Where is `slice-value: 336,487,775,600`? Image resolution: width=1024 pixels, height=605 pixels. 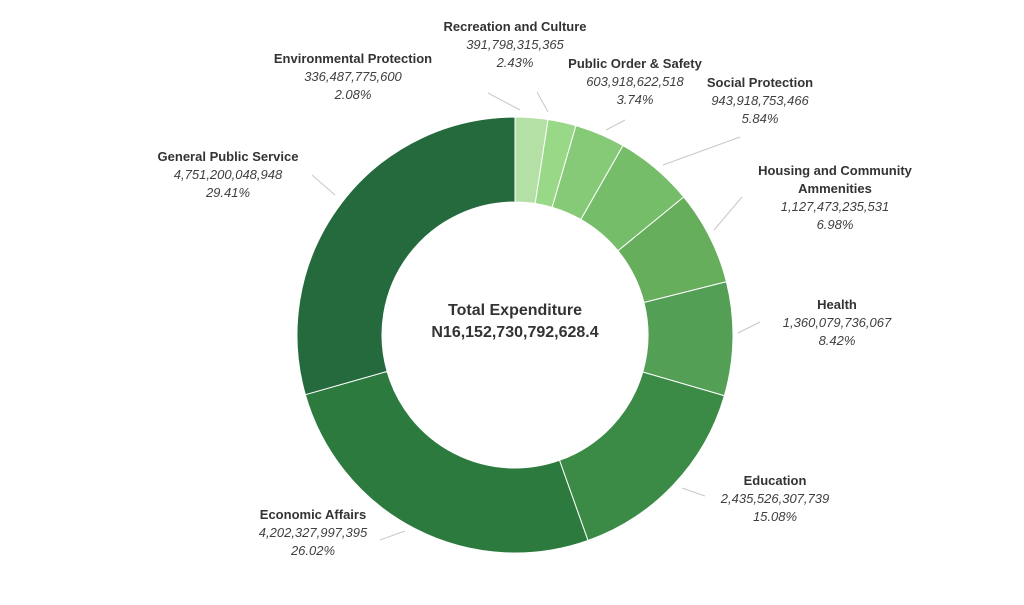 slice-value: 336,487,775,600 is located at coordinates (353, 76).